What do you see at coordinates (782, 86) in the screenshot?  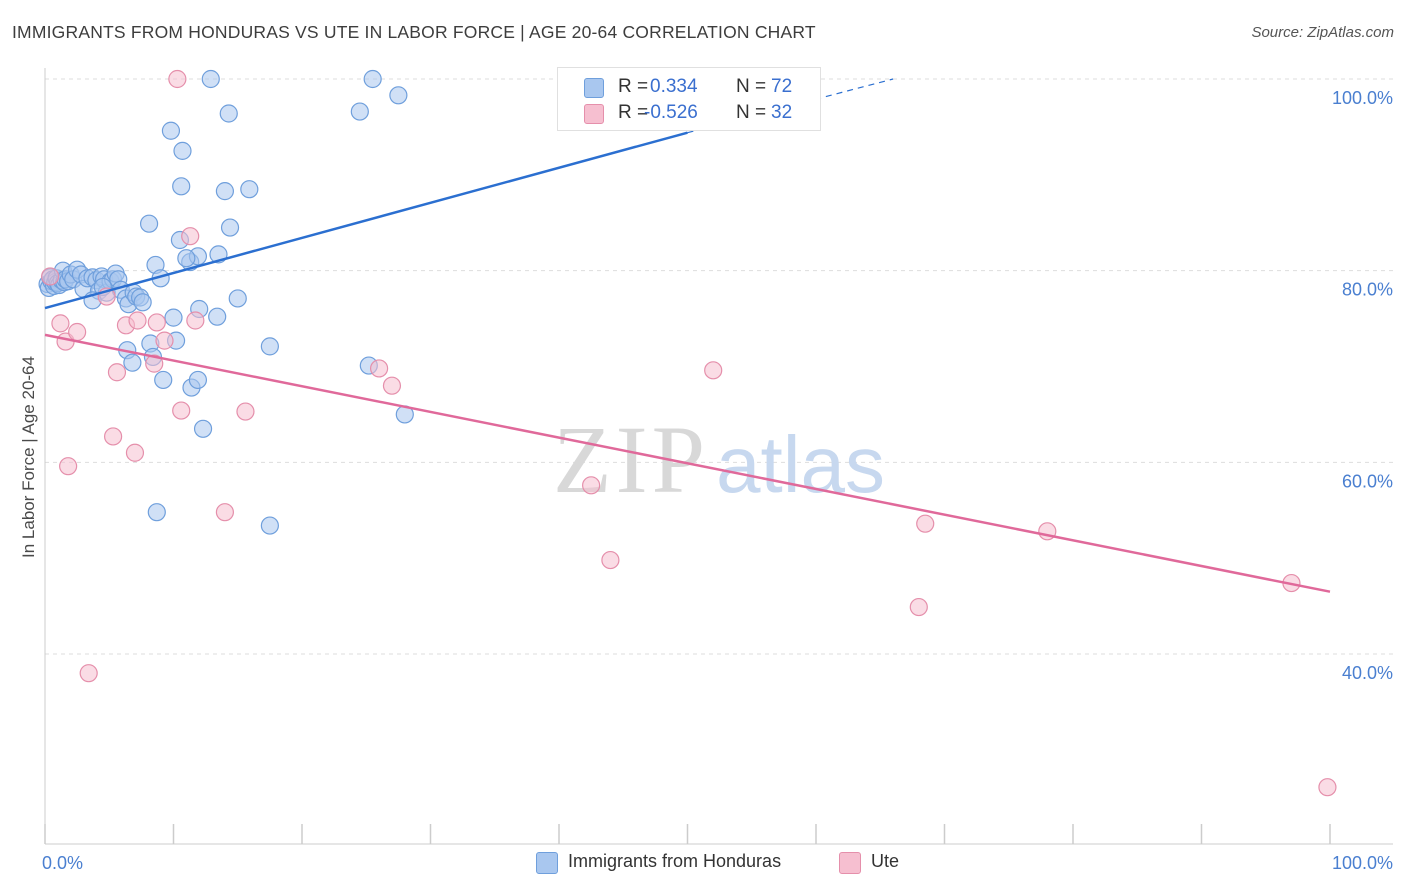 I see `n-value: 72` at bounding box center [782, 86].